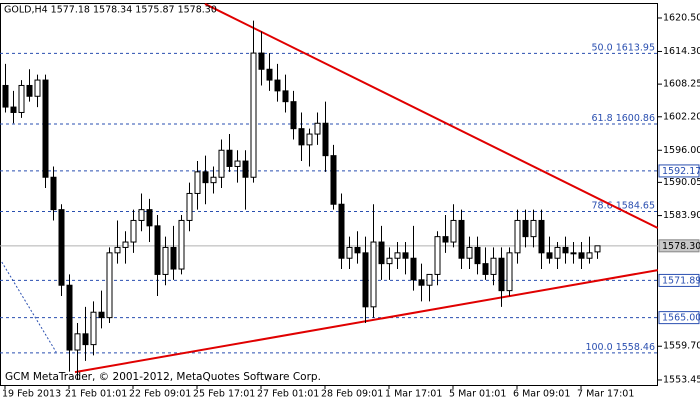 This screenshot has width=700, height=402. What do you see at coordinates (31, 394) in the screenshot?
I see `x-tick-label: 19 Feb 2013` at bounding box center [31, 394].